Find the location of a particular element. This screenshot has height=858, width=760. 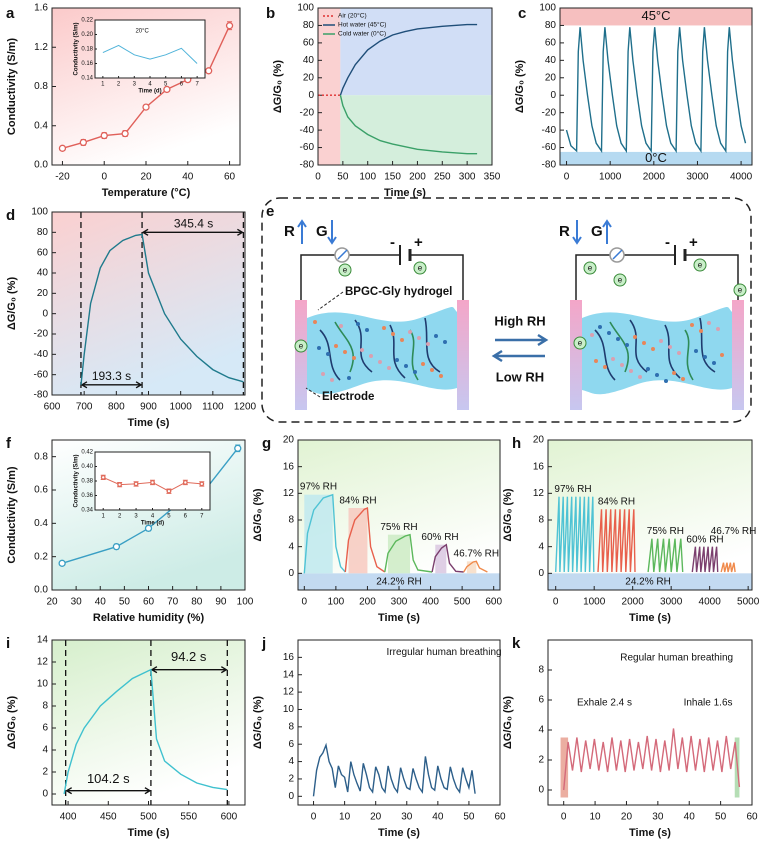

y-tick-label: 80 is located at coordinates (309, 25).